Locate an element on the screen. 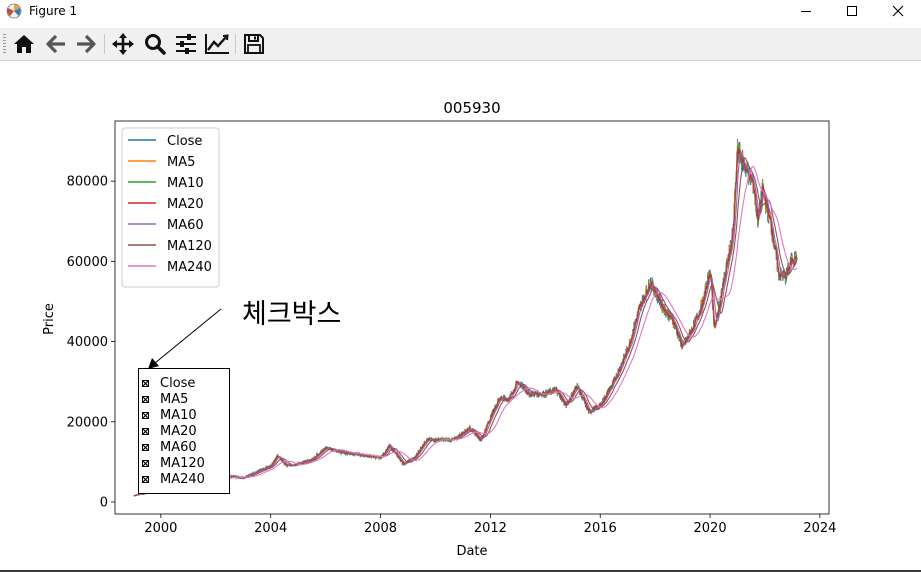  checkbox-label: Close is located at coordinates (178, 383).